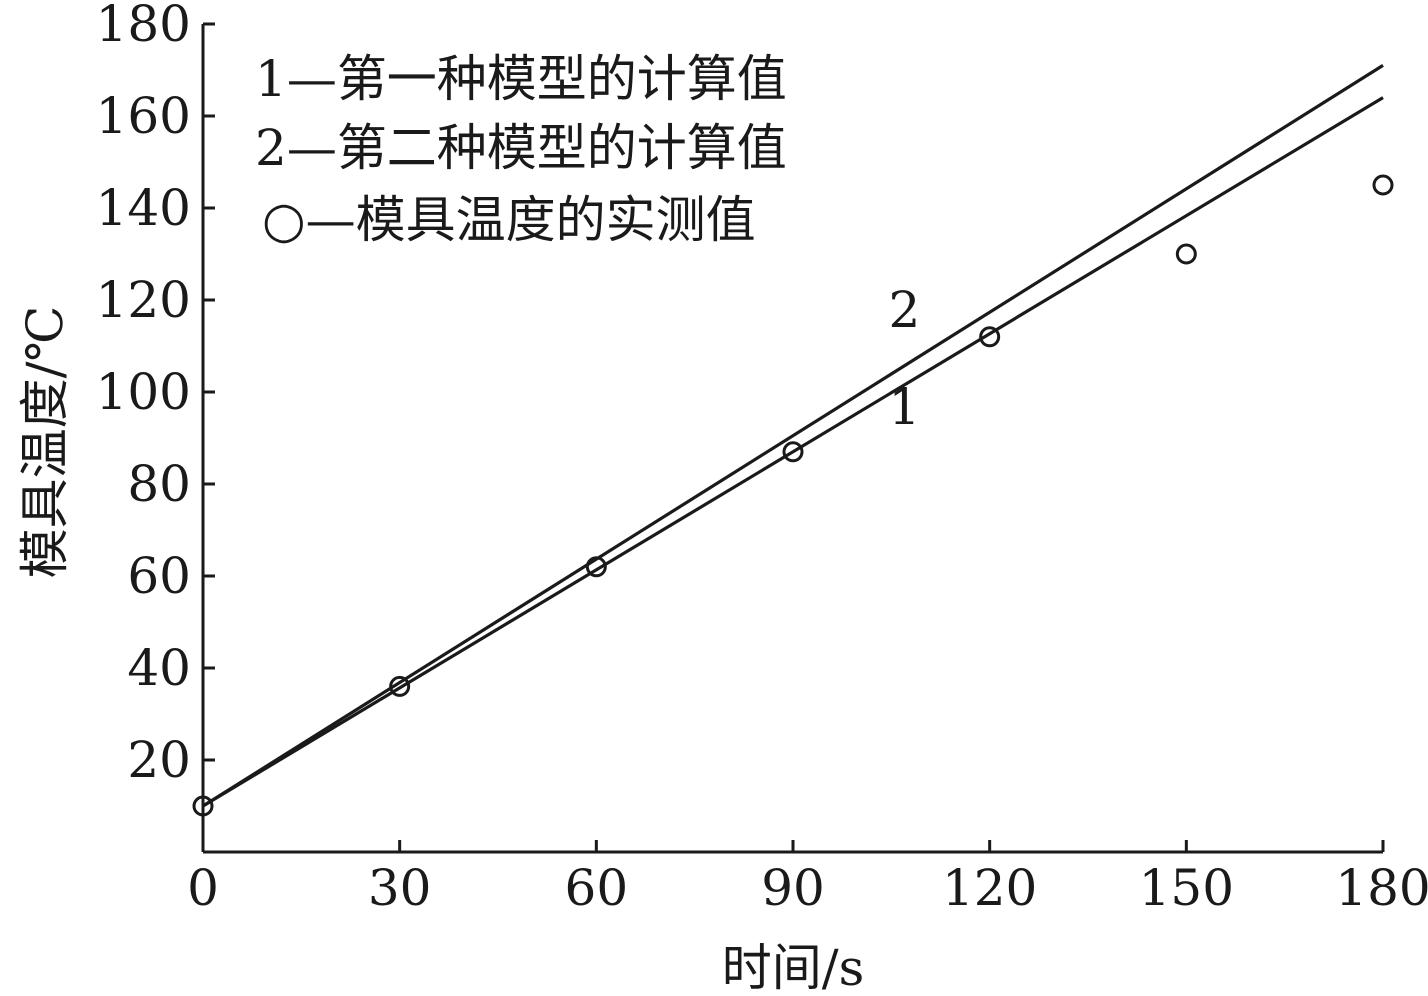  What do you see at coordinates (159, 576) in the screenshot?
I see `y-tick-label: 60` at bounding box center [159, 576].